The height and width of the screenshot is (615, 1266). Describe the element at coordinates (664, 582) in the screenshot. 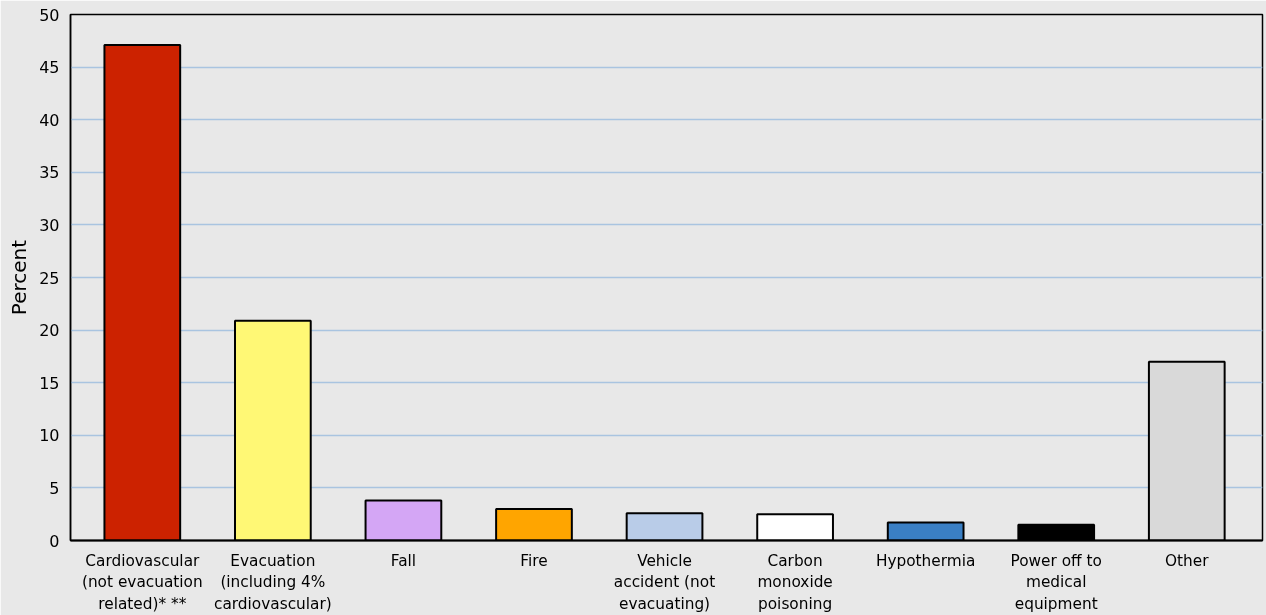

I see `x-tick-label: Vehicle accident (not evacuating)` at that location.